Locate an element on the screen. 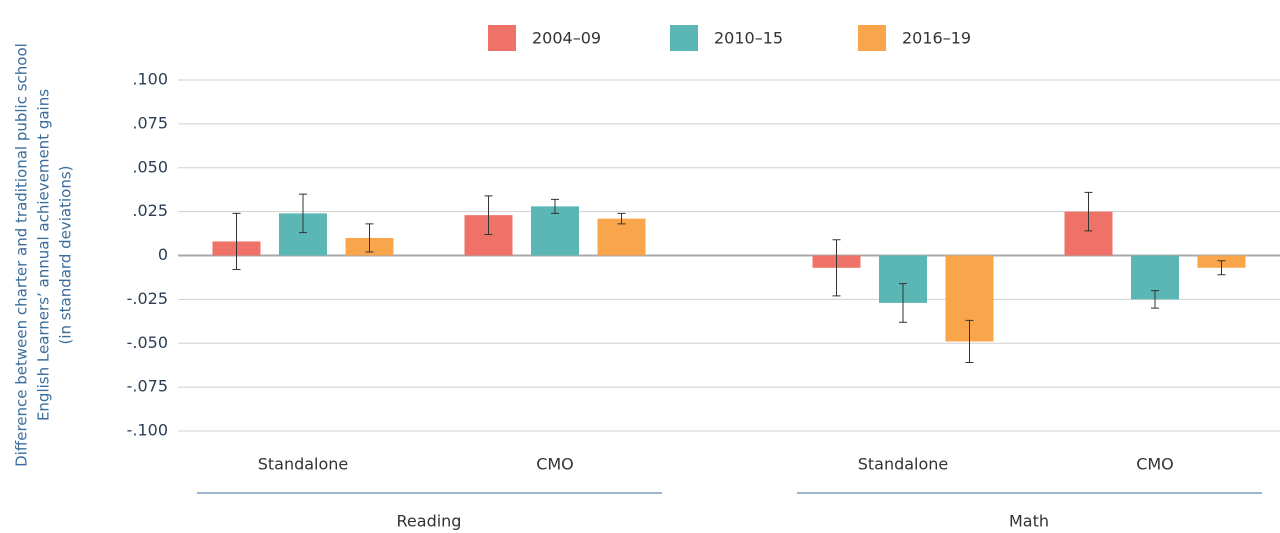 The image size is (1280, 533). y-tick-label: -.075 is located at coordinates (147, 386).